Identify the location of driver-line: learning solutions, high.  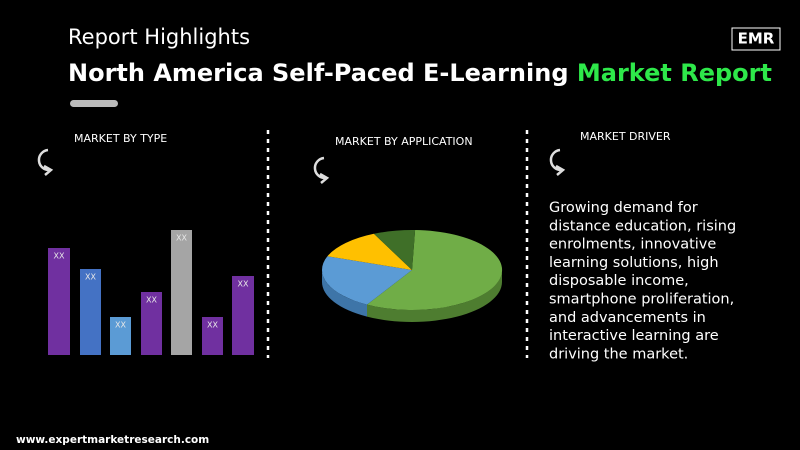
(634, 263).